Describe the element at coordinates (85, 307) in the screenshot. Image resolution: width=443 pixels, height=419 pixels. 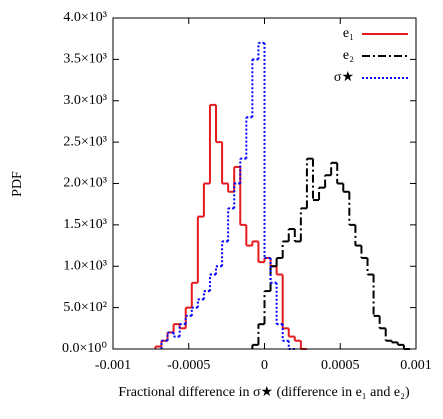
I see `y-tick-label: 5.0×10²` at that location.